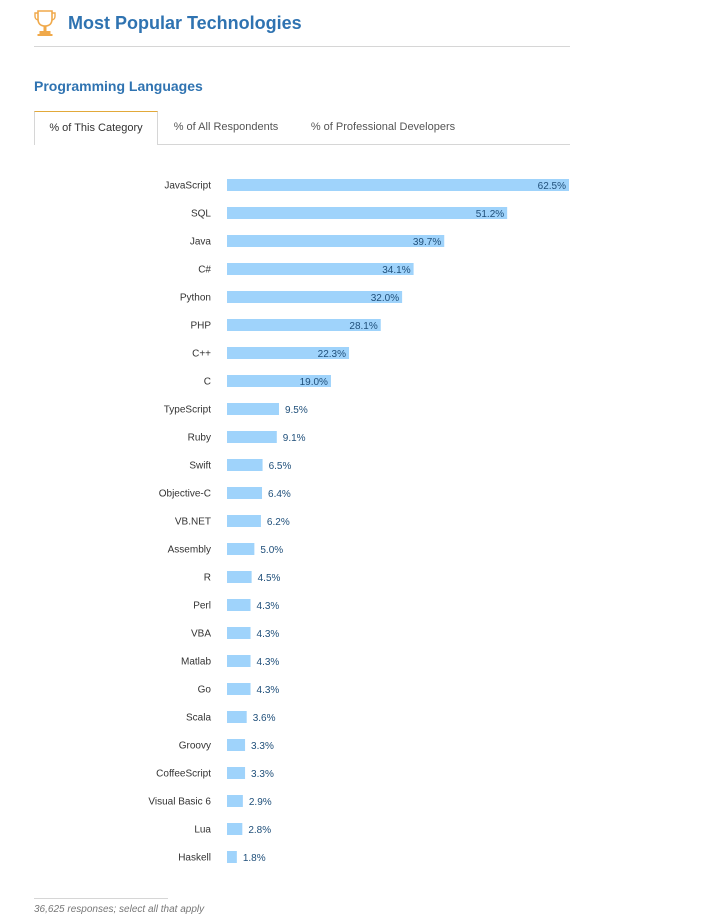  Describe the element at coordinates (179, 802) in the screenshot. I see `category-label: Visual Basic 6` at that location.